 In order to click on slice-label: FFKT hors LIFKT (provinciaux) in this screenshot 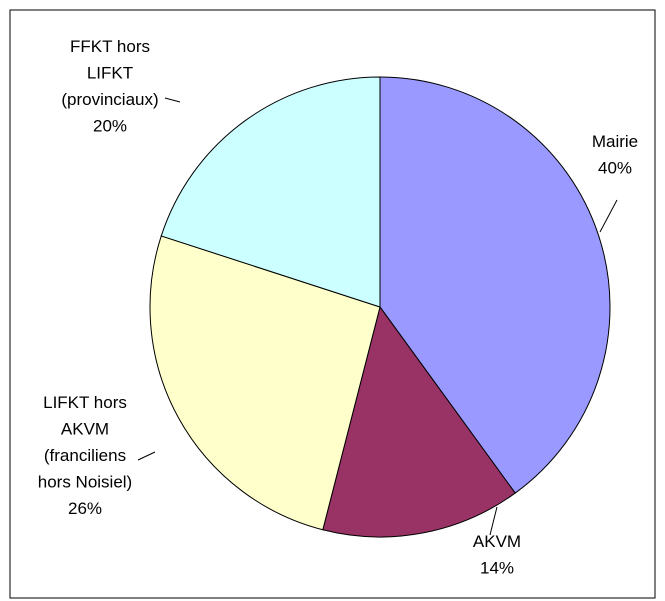, I will do `click(109, 73)`.